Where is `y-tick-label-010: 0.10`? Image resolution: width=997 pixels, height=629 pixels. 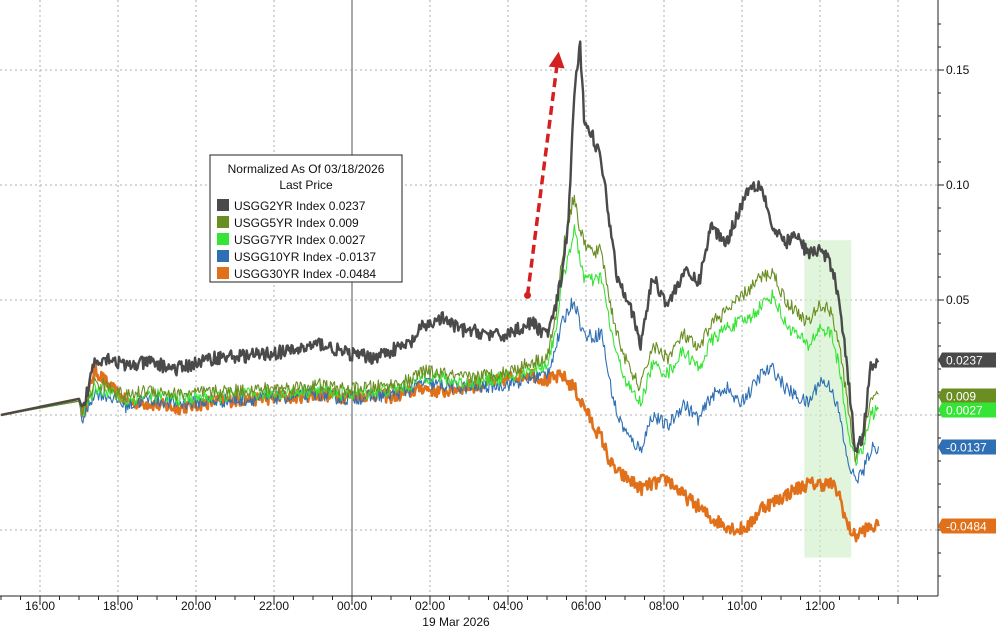
y-tick-label-010: 0.10 is located at coordinates (958, 185).